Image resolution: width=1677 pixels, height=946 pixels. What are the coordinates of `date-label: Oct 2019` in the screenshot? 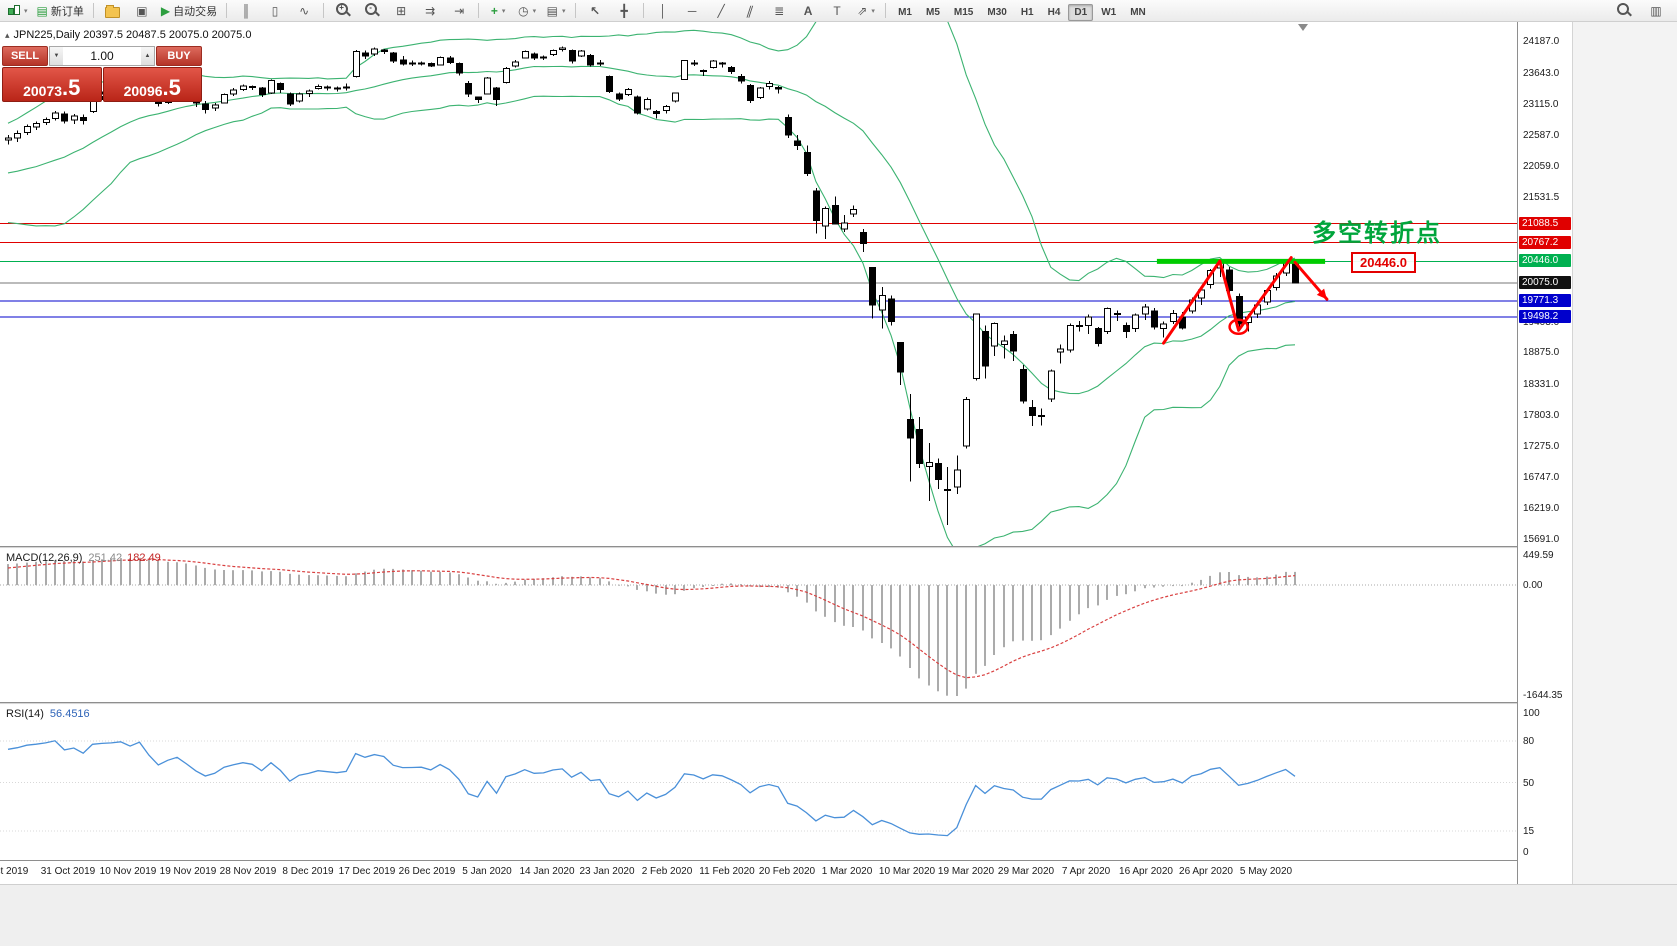 It's located at (14, 871).